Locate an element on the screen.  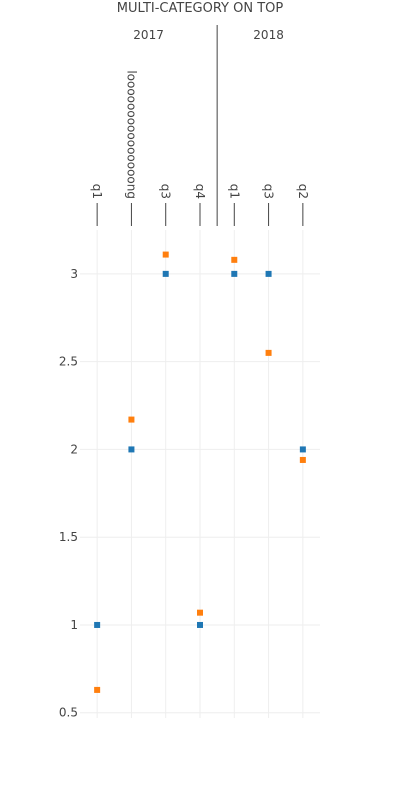
chart-title: MULTI-CATEGORY ON TOP is located at coordinates (200, 8).